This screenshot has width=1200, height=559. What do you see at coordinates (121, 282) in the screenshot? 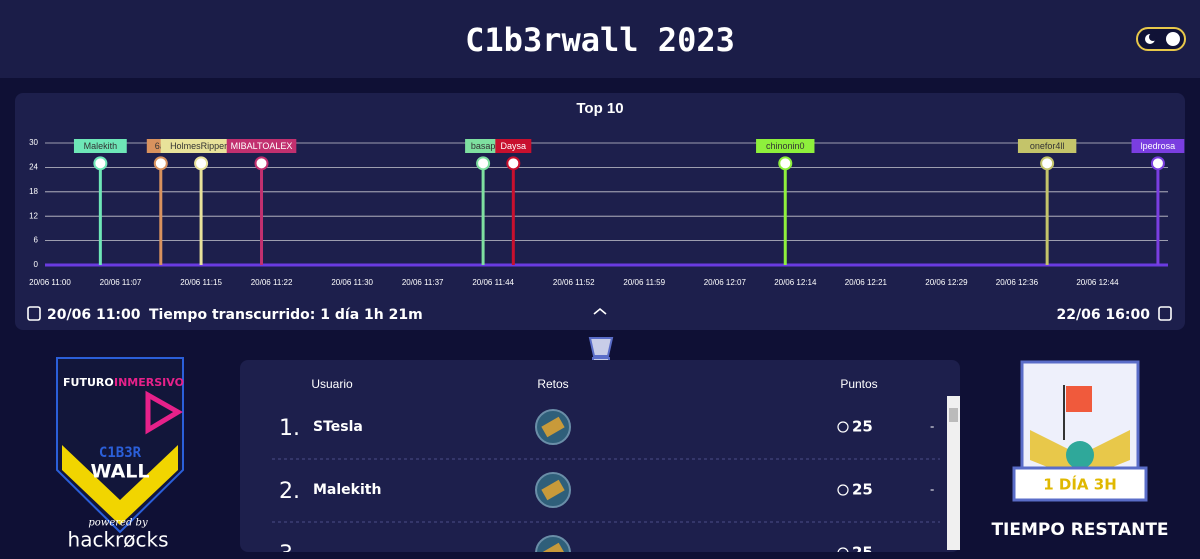
I see `x-tick-label: 20/06 11:07` at bounding box center [121, 282].